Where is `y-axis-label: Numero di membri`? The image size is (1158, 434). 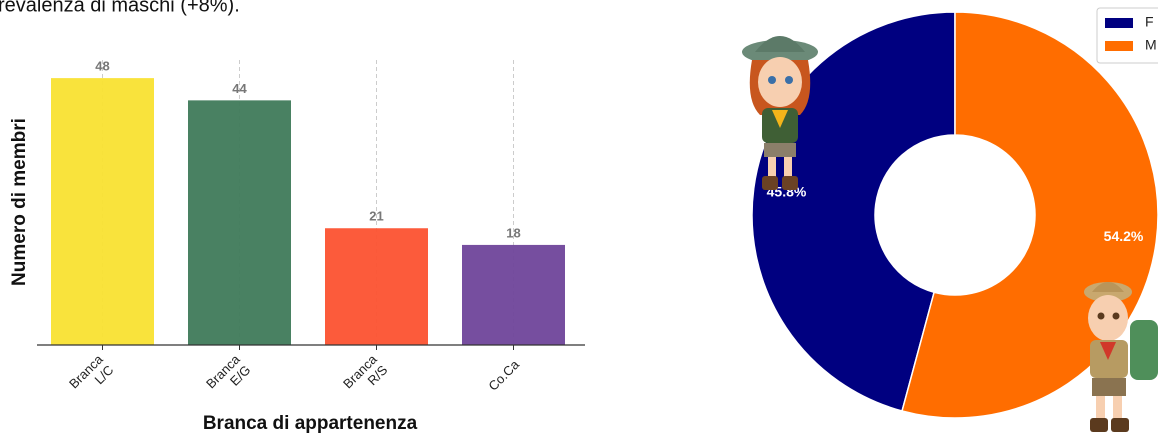 y-axis-label: Numero di membri is located at coordinates (19, 202).